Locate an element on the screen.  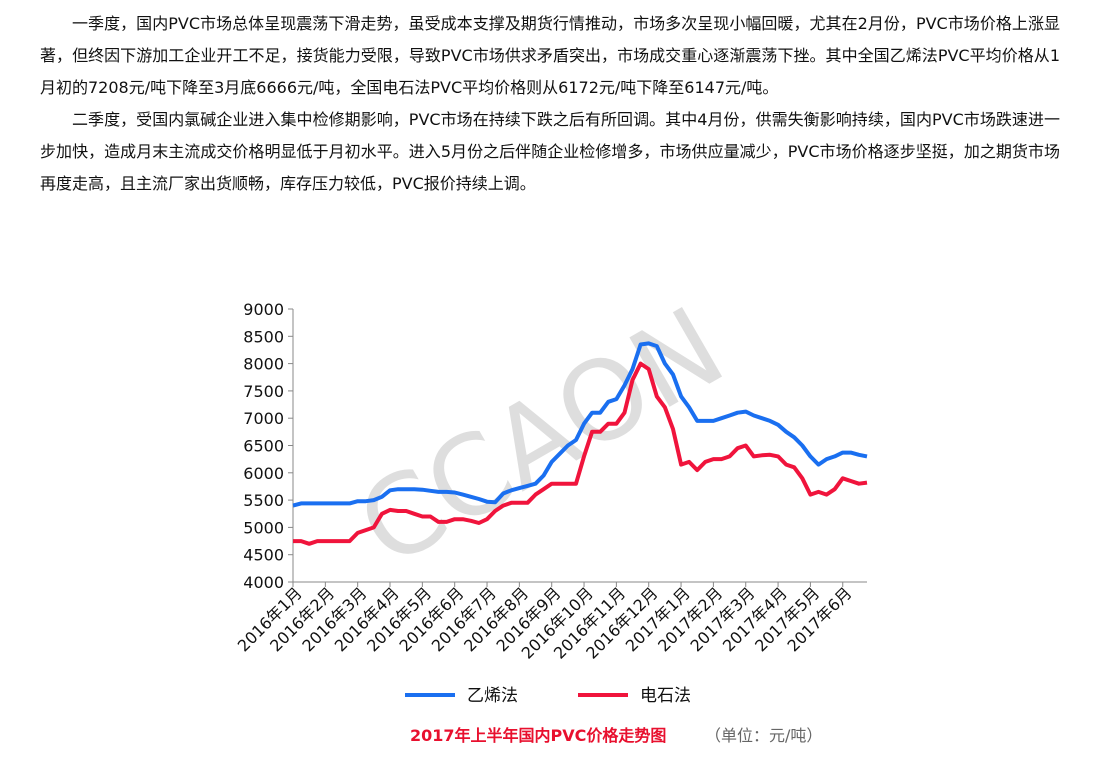
watermark: CCAON is located at coordinates (541, 437).